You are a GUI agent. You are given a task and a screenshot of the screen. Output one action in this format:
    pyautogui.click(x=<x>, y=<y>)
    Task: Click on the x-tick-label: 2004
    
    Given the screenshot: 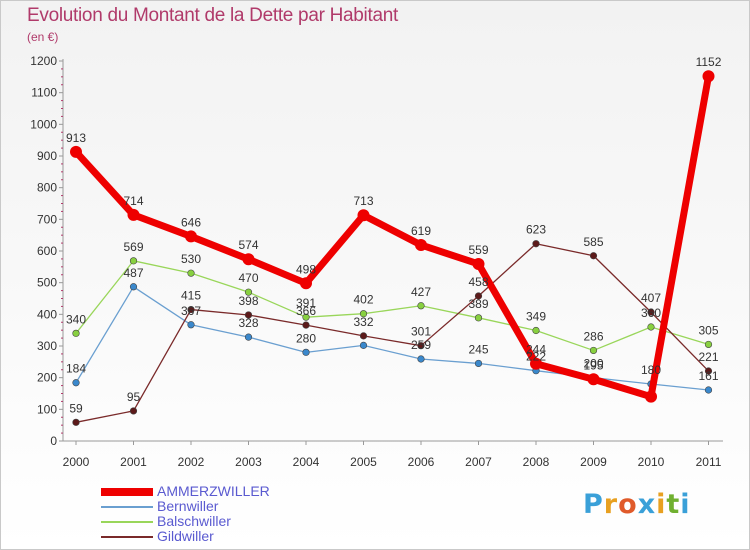 What is the action you would take?
    pyautogui.click(x=306, y=462)
    